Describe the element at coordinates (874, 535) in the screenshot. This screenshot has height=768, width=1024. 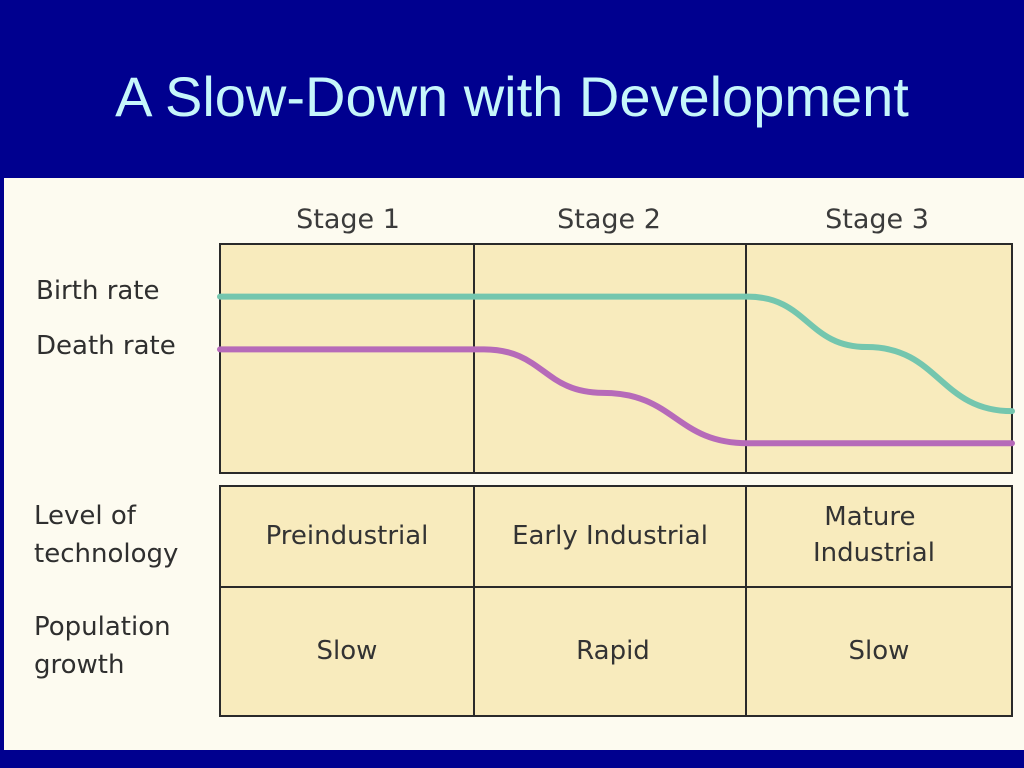
I see `technology-stage-3-cell: Mature Industrial` at that location.